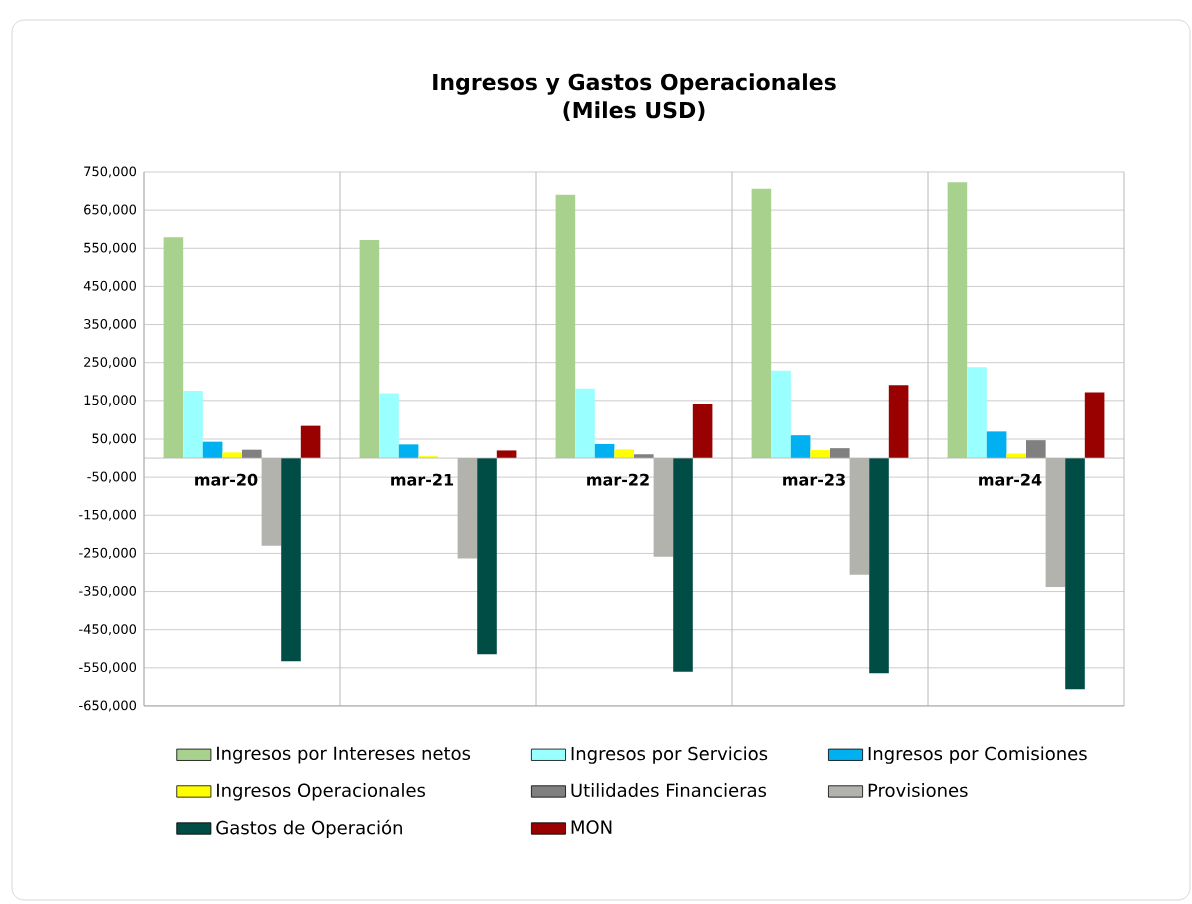 The width and height of the screenshot is (1192, 904). What do you see at coordinates (918, 790) in the screenshot?
I see `legend-label: Provisiones` at bounding box center [918, 790].